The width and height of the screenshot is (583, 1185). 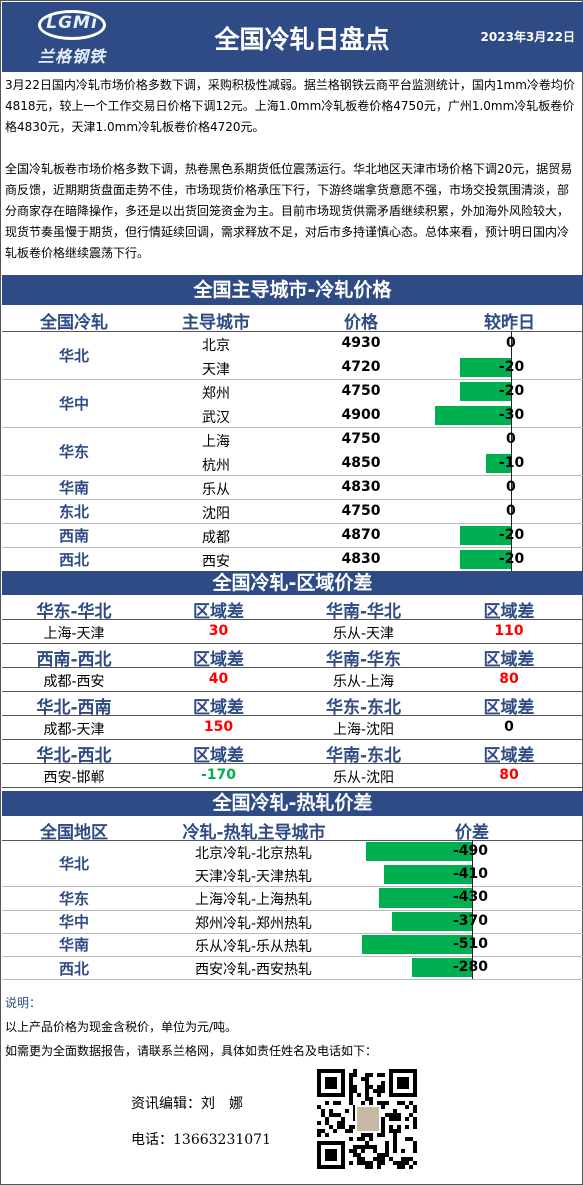 What do you see at coordinates (292, 691) in the screenshot?
I see `divider` at bounding box center [292, 691].